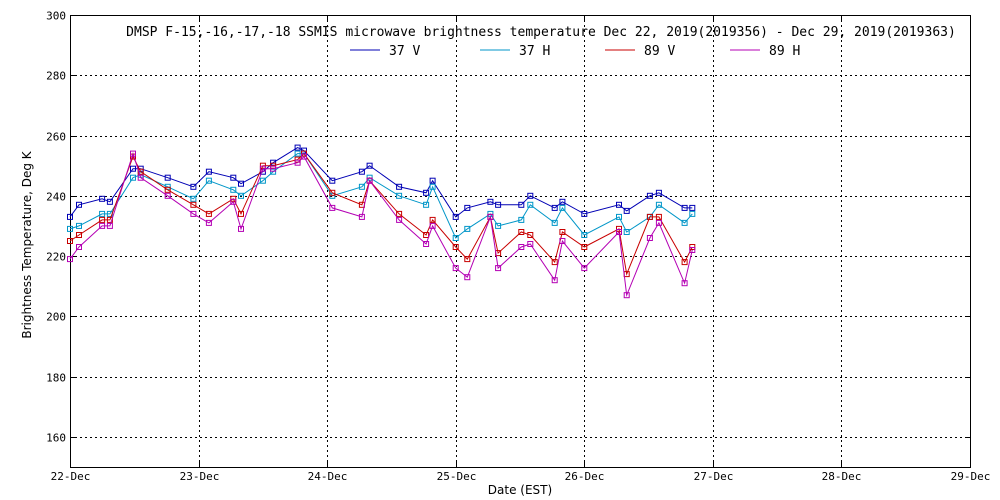 This screenshot has width=1000, height=500. Describe the element at coordinates (585, 476) in the screenshot. I see `x-tick-label: 26-Dec` at that location.